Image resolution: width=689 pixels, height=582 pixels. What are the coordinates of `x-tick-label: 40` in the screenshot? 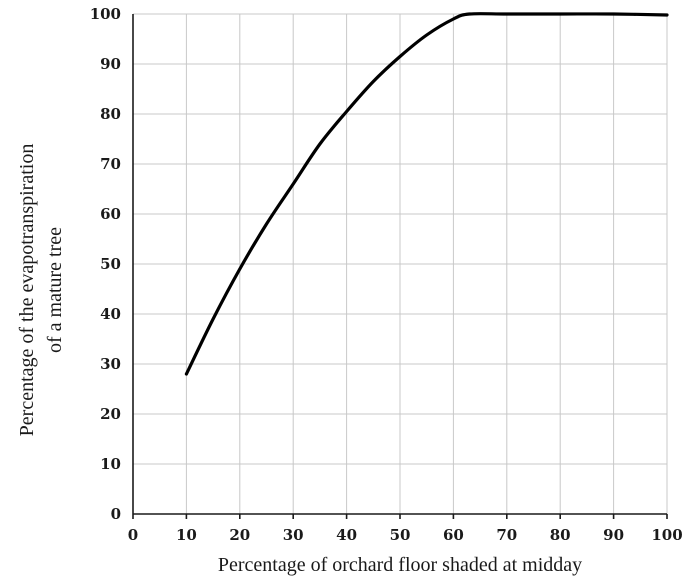 It's located at (346, 535).